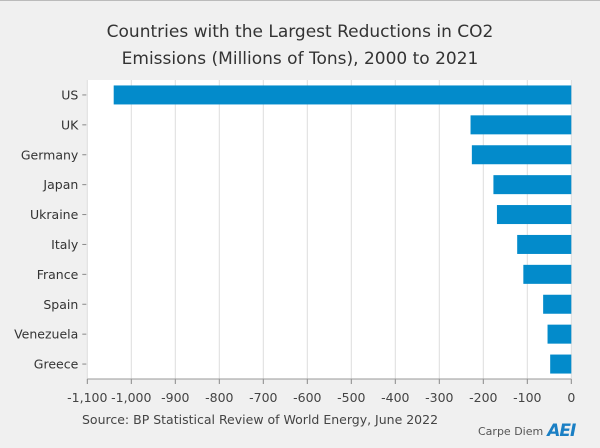 The image size is (600, 448). Describe the element at coordinates (571, 397) in the screenshot. I see `x-tick-label: 0` at that location.